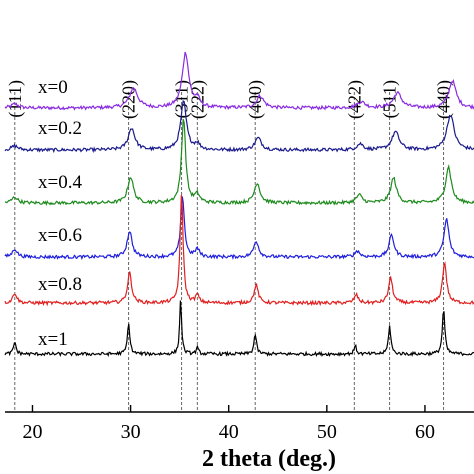 The height and width of the screenshot is (474, 474). Describe the element at coordinates (390, 99) in the screenshot. I see `peak-marker-label-6: (511)` at that location.